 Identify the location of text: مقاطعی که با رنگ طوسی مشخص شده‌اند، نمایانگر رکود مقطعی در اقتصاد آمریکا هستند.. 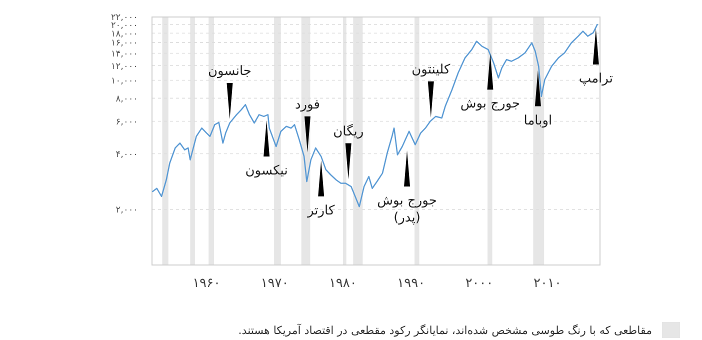
(445, 330).